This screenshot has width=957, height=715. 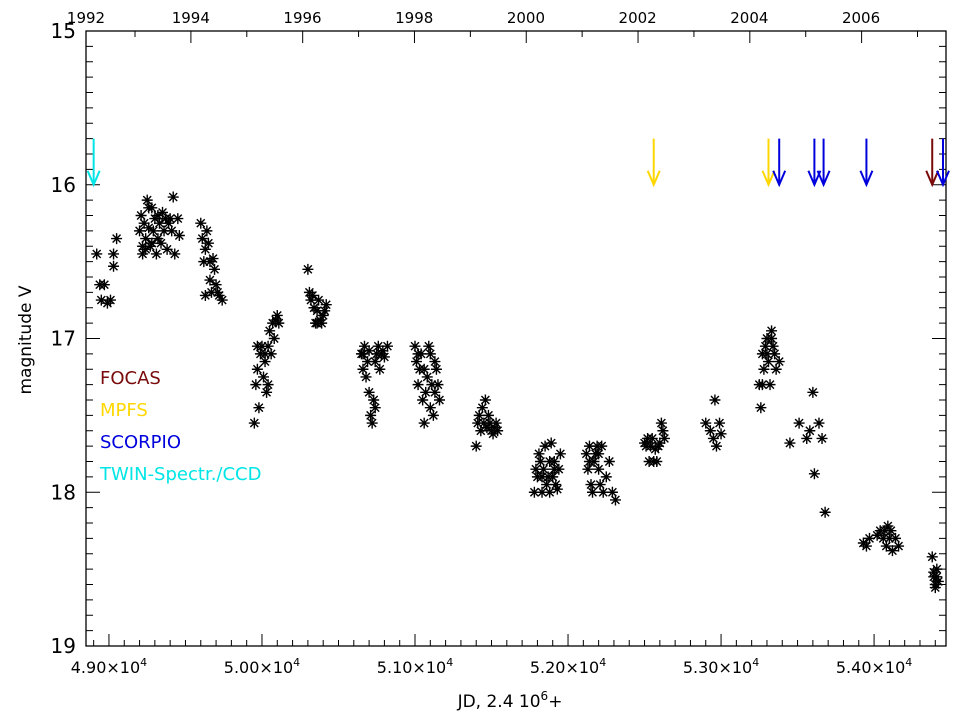 I want to click on y-tick-label: 19, so click(x=63, y=646).